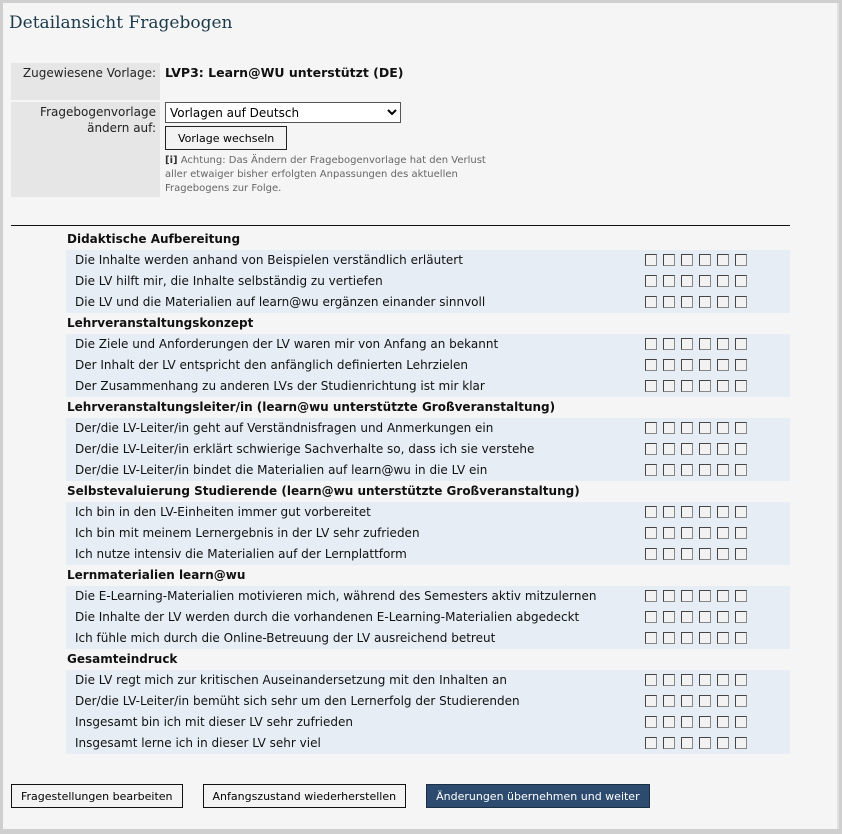 This screenshot has height=834, width=842. I want to click on reset-button: Anfangszustand wiederherstellen, so click(304, 796).